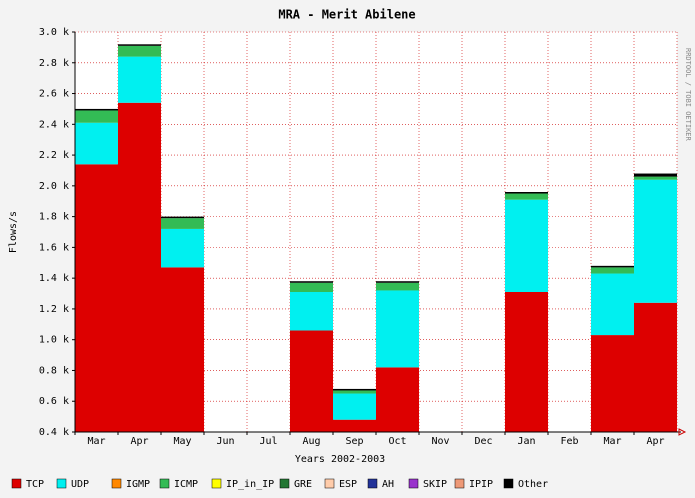  I want to click on x-tick-label: Aug, so click(311, 441).